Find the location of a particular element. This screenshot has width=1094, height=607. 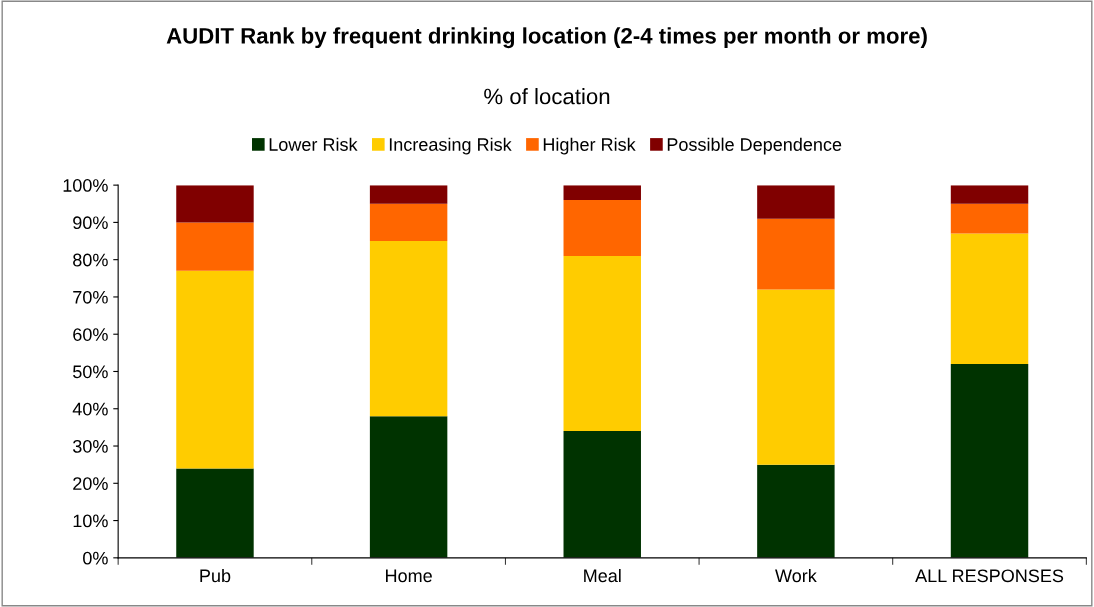

y-tick-label: 20% is located at coordinates (90, 484).